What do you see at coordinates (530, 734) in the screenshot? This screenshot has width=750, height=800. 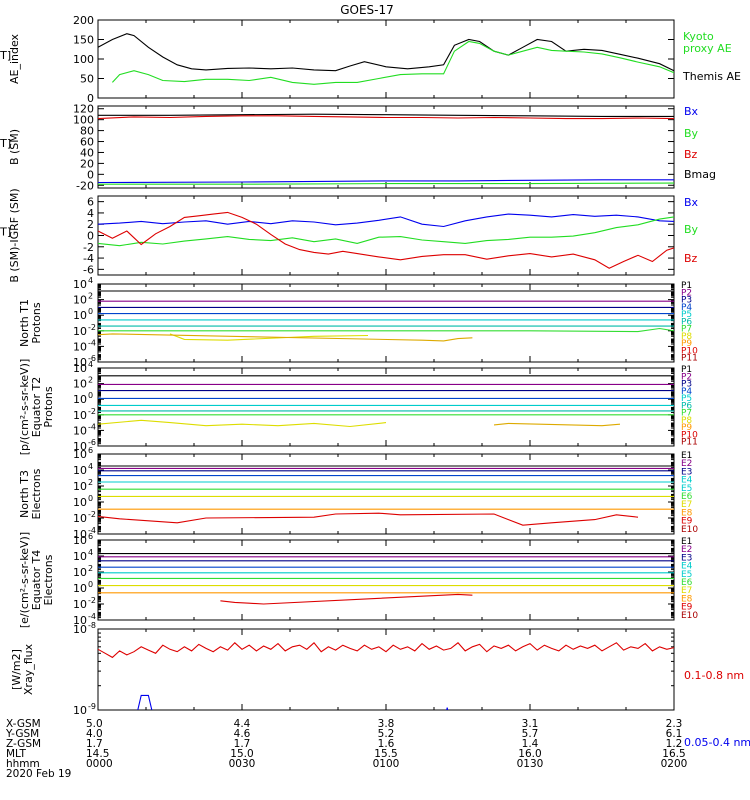 I see `x-row-value: 5.7` at bounding box center [530, 734].